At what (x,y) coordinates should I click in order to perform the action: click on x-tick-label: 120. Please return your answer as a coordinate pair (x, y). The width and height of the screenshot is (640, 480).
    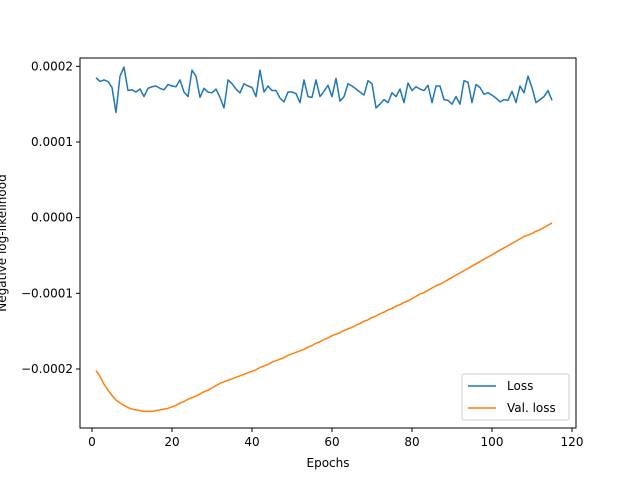
    Looking at the image, I should click on (572, 442).